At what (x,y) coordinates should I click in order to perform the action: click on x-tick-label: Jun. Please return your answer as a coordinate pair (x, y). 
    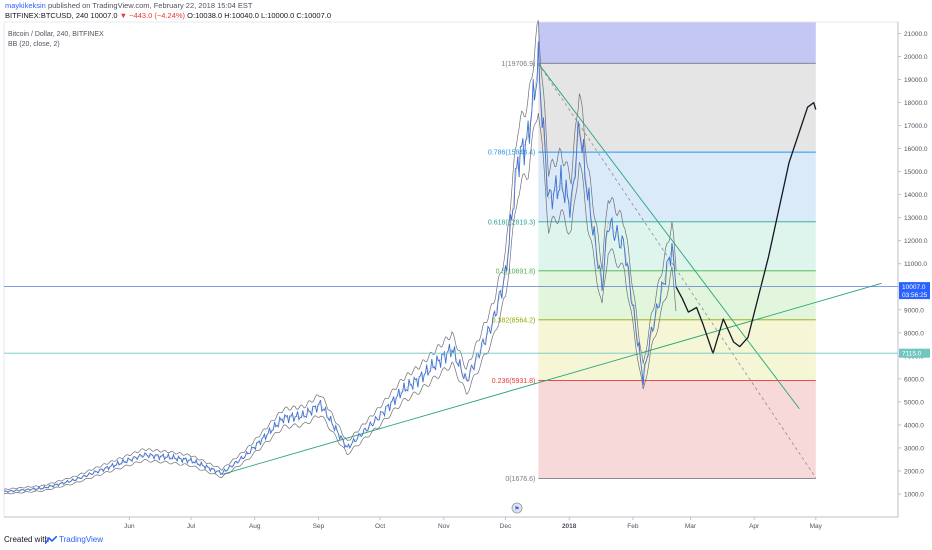
    Looking at the image, I should click on (129, 526).